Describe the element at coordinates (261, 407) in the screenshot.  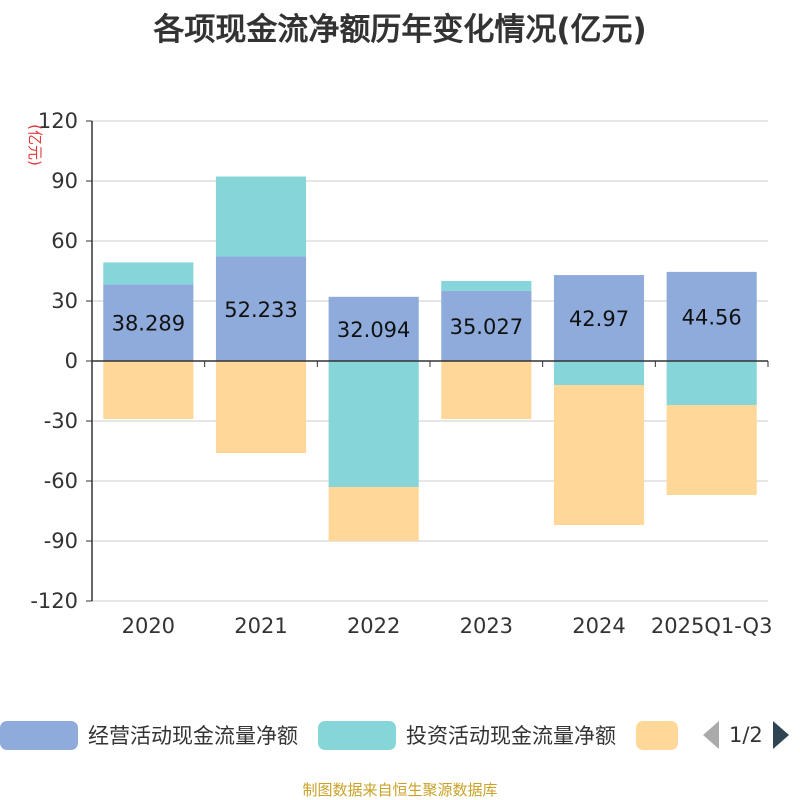
I see `bar-series2-2021` at that location.